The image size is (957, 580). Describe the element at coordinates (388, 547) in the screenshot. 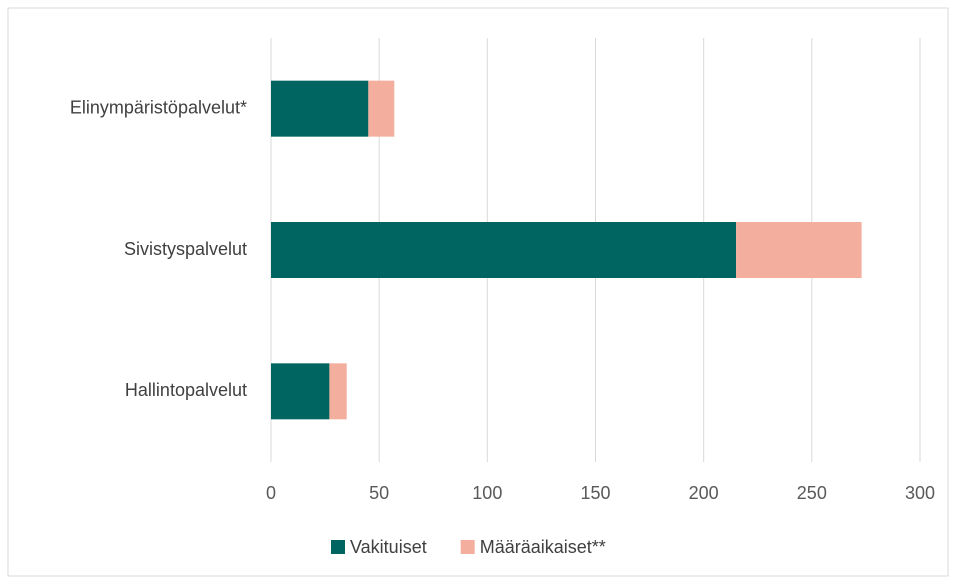

I see `legend-label: Vakituiset` at that location.